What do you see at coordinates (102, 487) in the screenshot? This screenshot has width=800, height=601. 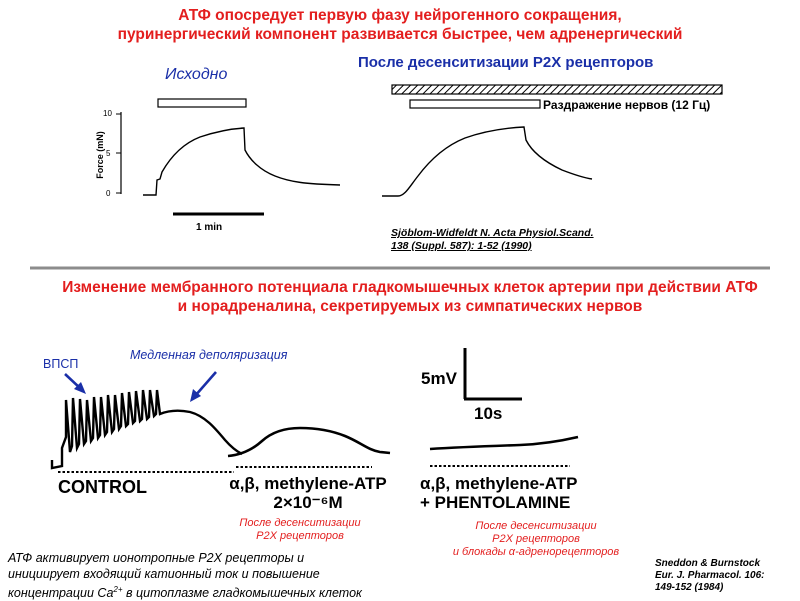 I see `trace-control-label: CONTROL` at bounding box center [102, 487].